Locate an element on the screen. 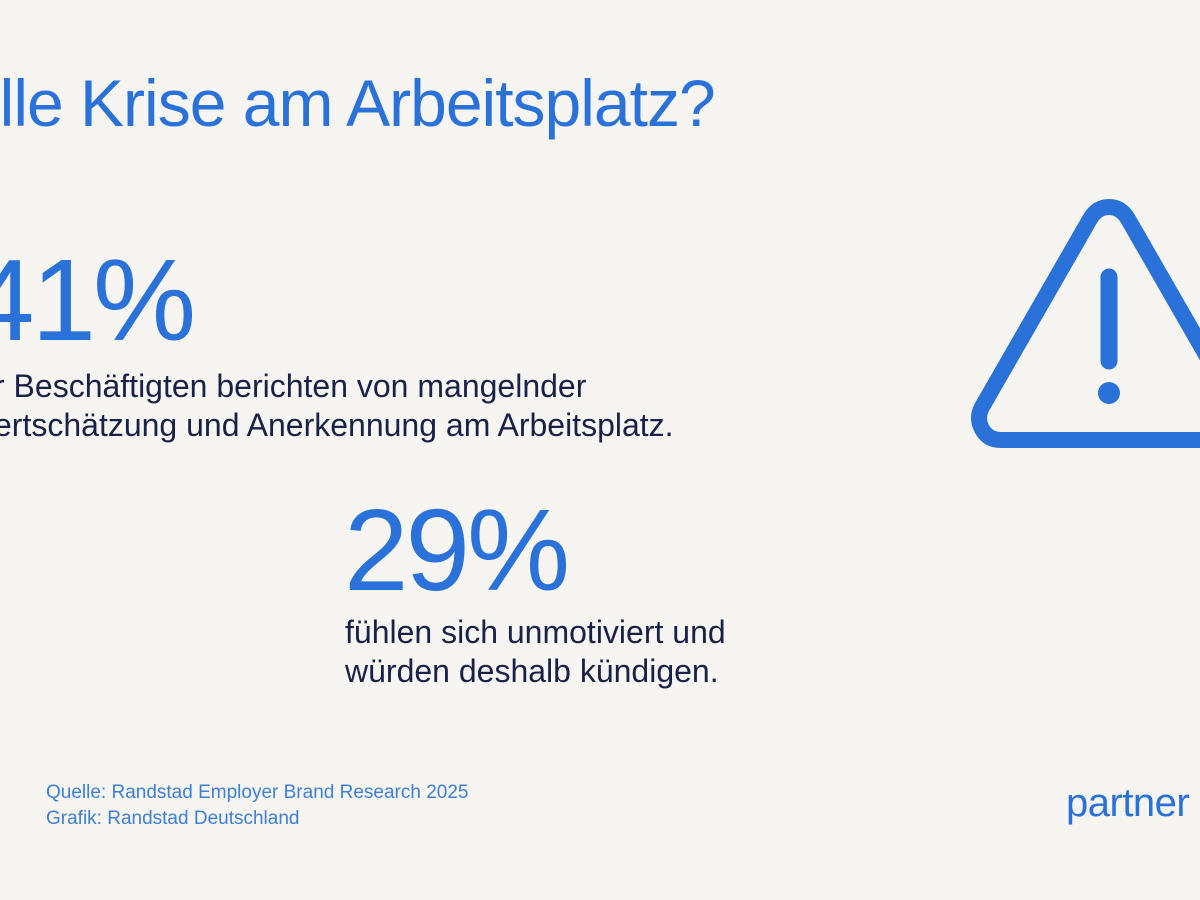  stat-29-percent-value: 29% is located at coordinates (457, 550).